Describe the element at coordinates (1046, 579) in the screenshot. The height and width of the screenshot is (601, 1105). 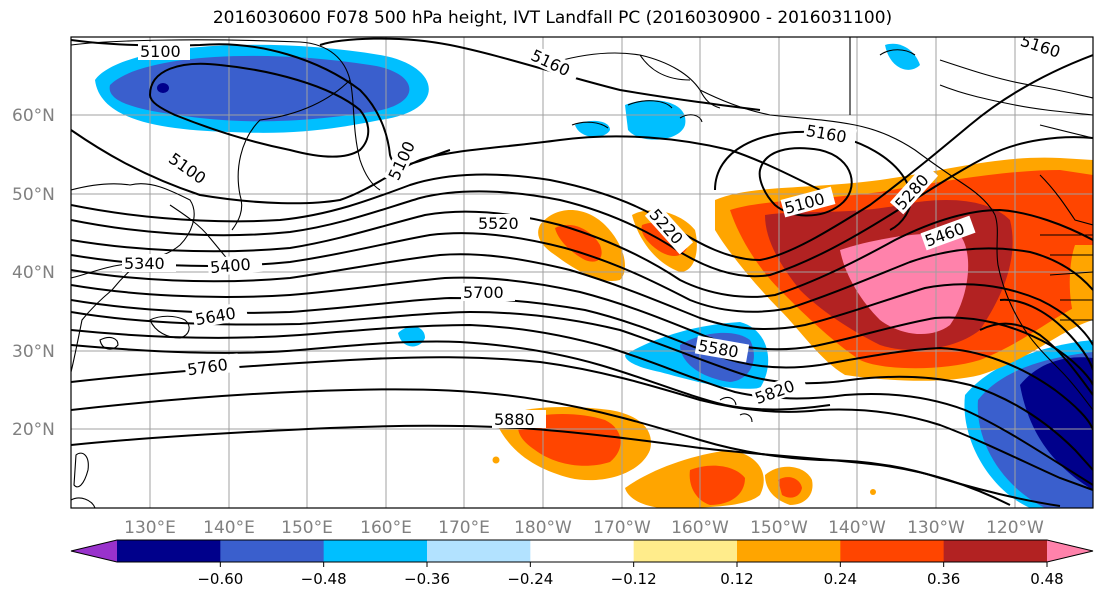
I see `colorbar-tick-label: 0.48` at that location.